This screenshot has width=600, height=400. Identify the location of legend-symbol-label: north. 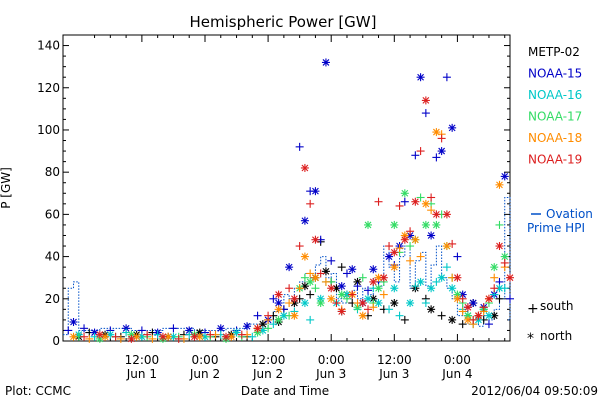
(556, 336).